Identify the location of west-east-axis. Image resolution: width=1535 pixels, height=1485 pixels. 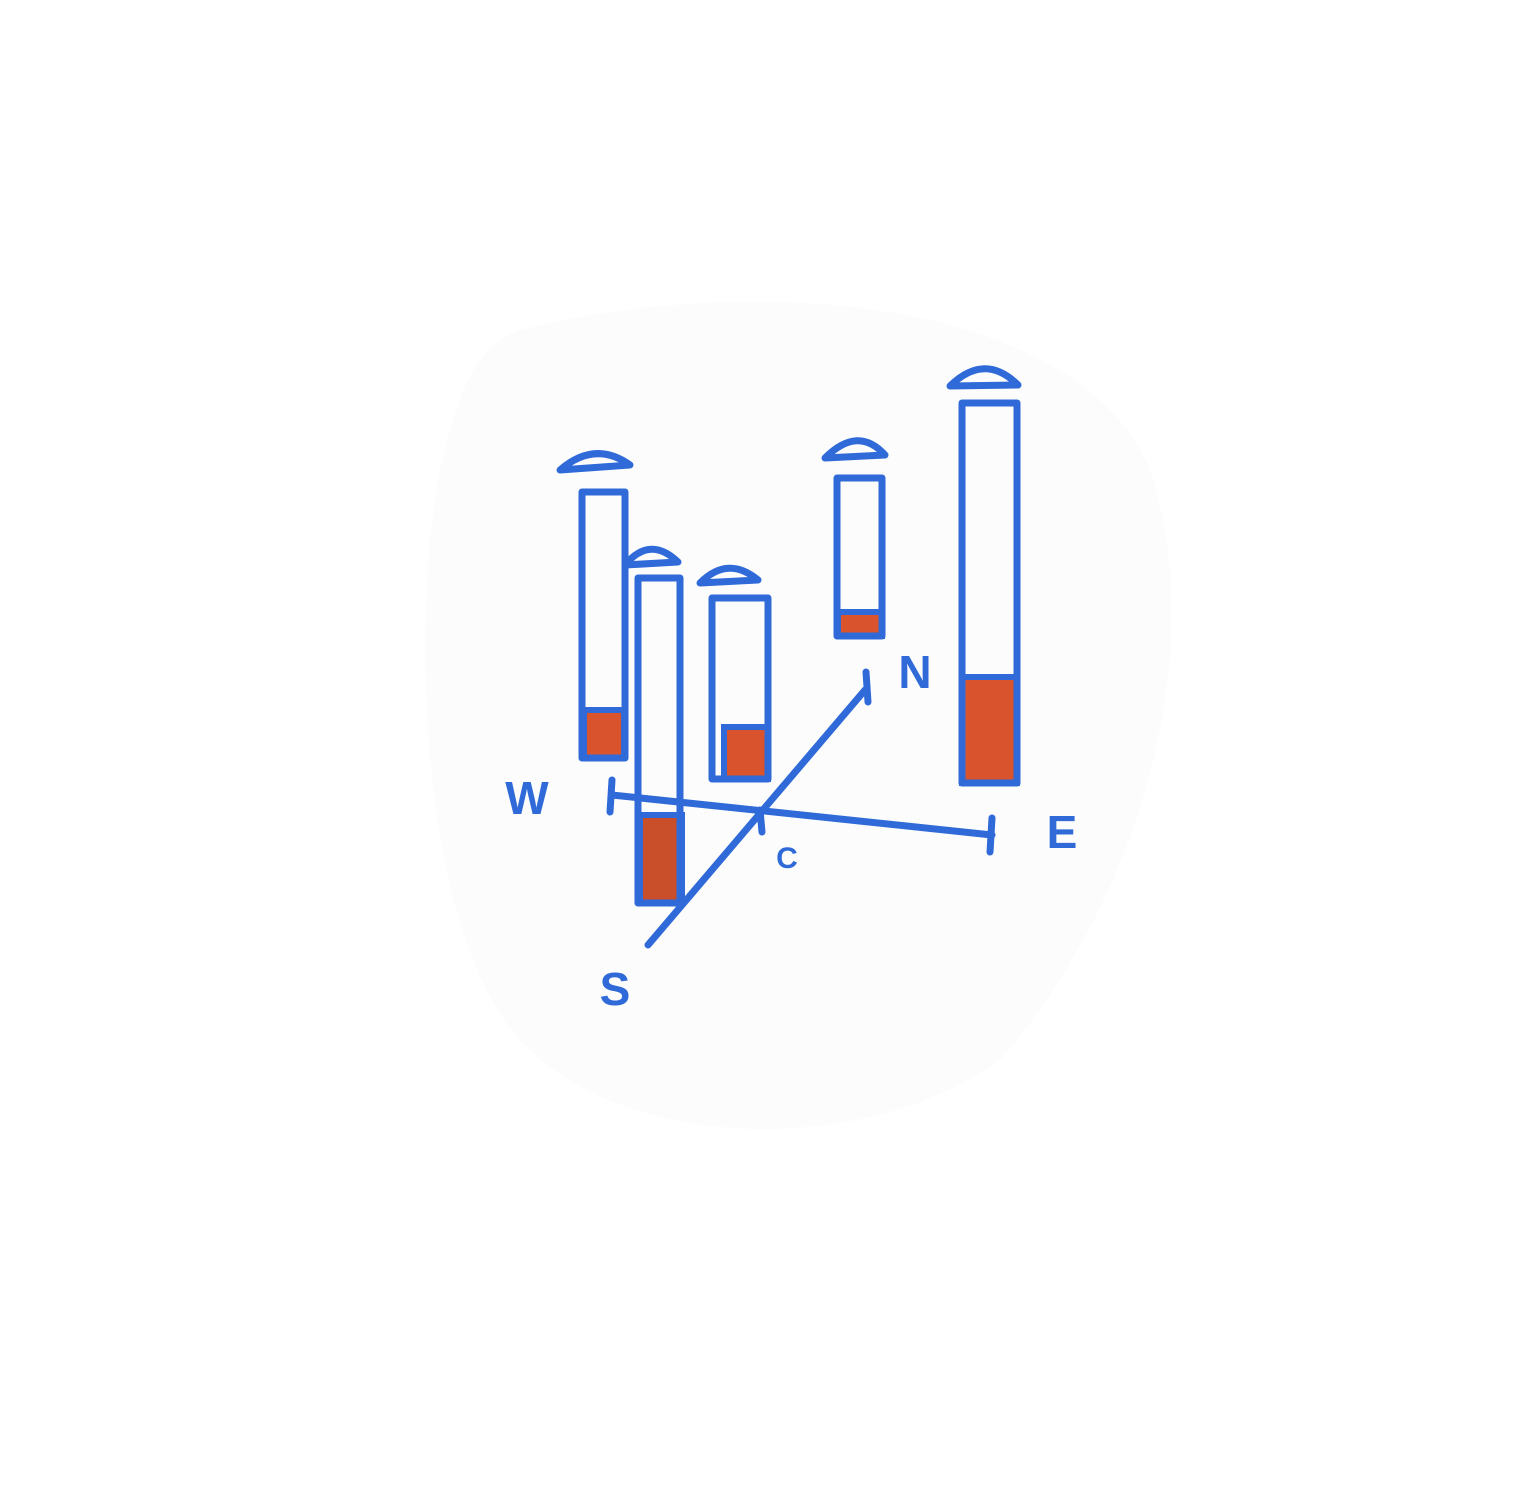
(802, 815).